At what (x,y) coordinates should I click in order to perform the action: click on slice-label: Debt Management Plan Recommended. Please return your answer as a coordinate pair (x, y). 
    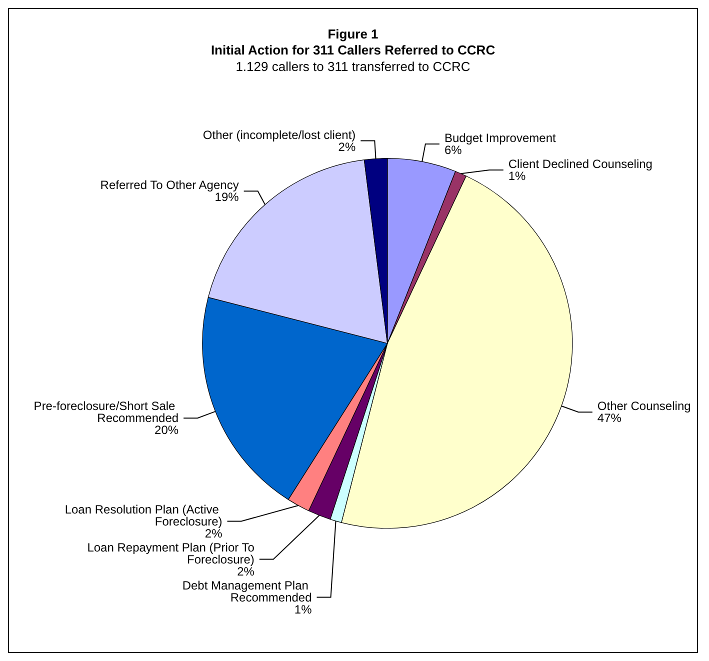
    Looking at the image, I should click on (247, 591).